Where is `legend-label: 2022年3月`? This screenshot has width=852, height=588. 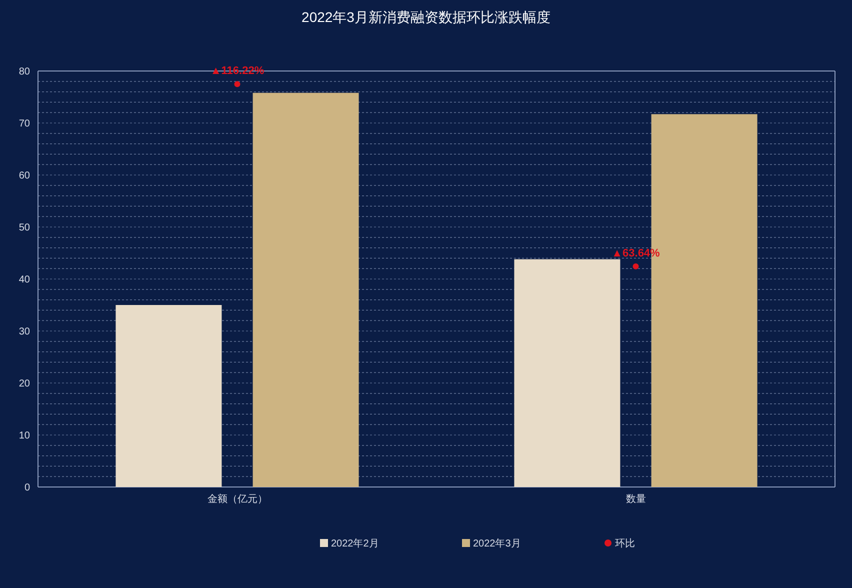
legend-label: 2022年3月 is located at coordinates (497, 544).